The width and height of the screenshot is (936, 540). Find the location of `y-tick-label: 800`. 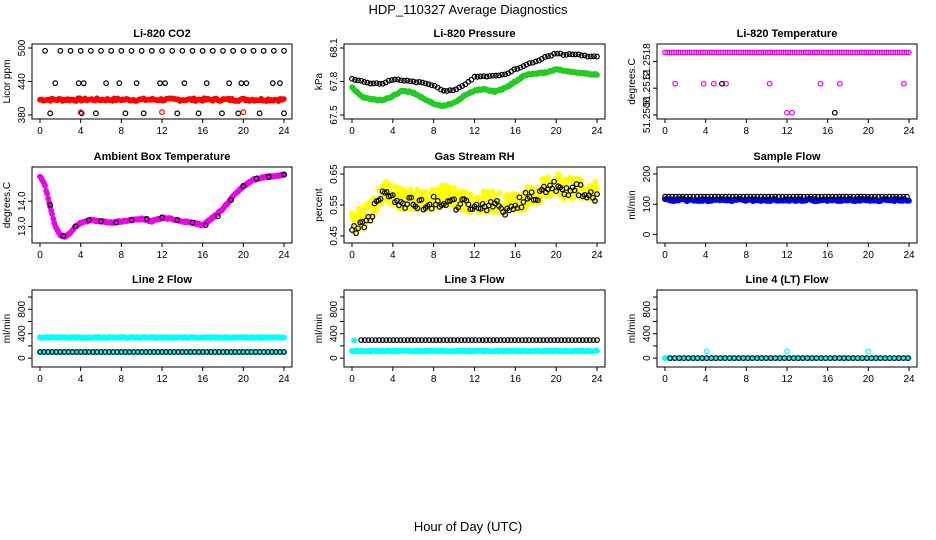

y-tick-label: 800 is located at coordinates (647, 308).